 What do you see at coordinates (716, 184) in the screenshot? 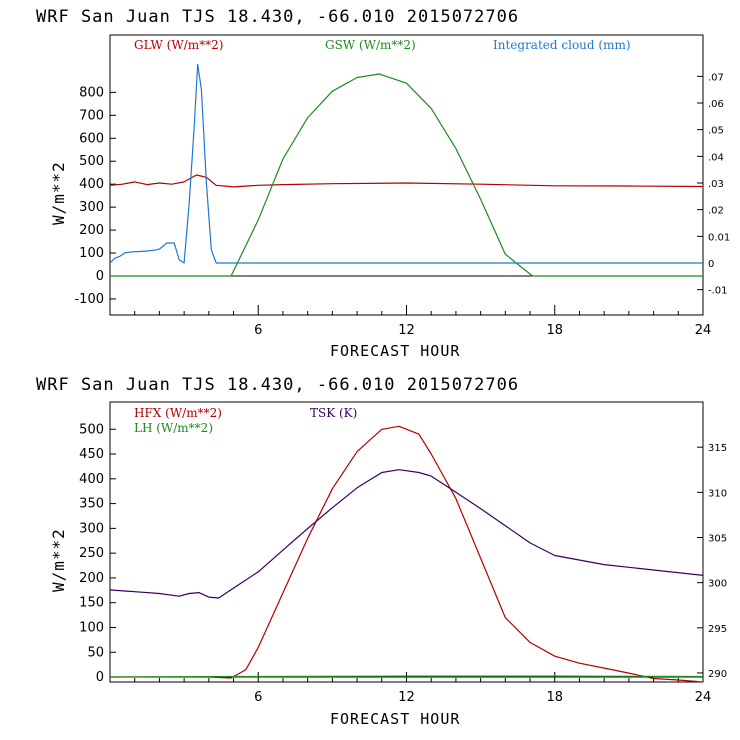
I see `y2-tick-label: .03` at bounding box center [716, 184].